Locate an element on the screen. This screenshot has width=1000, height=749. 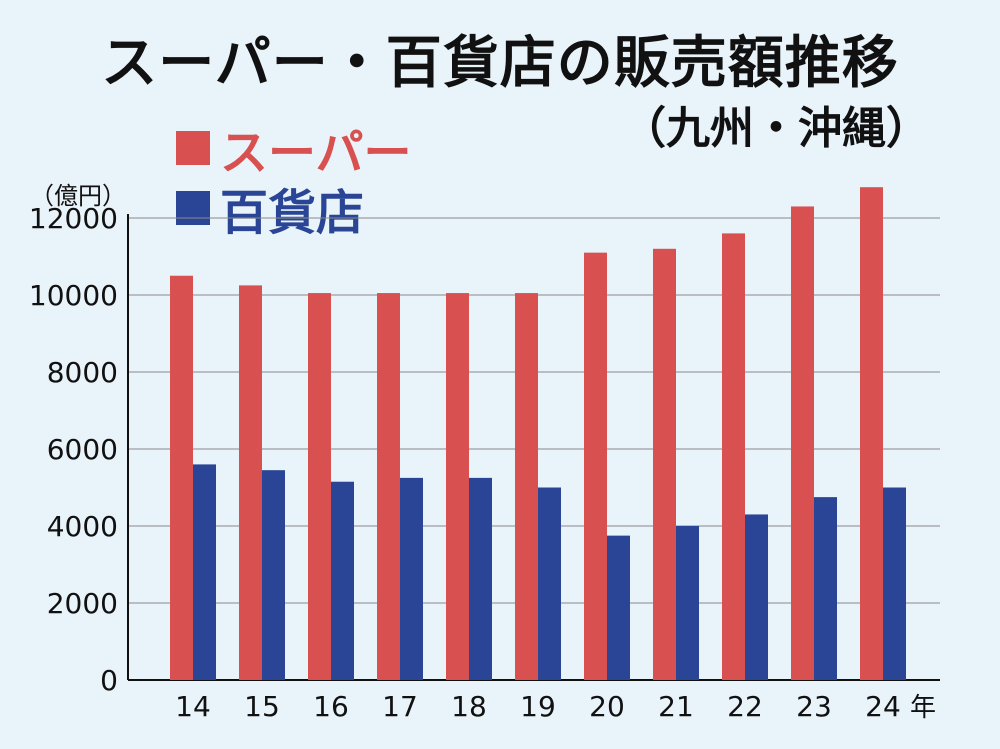
legend-label-supermarket: スーパー is located at coordinates (316, 153).